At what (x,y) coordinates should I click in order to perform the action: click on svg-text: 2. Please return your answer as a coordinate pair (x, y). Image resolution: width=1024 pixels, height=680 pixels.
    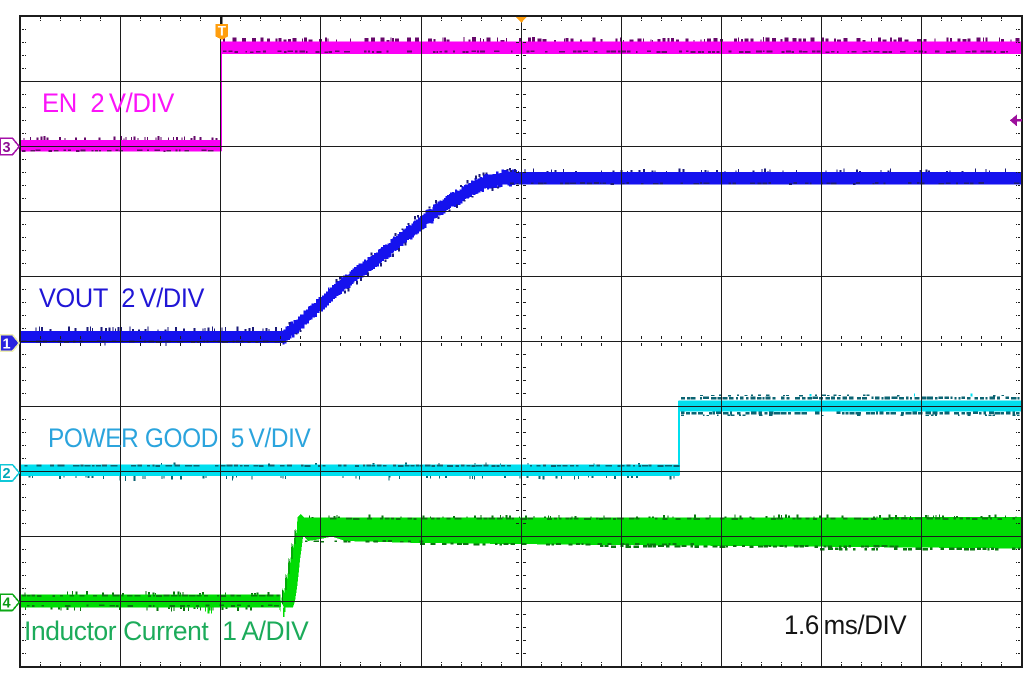
    Looking at the image, I should click on (6, 474).